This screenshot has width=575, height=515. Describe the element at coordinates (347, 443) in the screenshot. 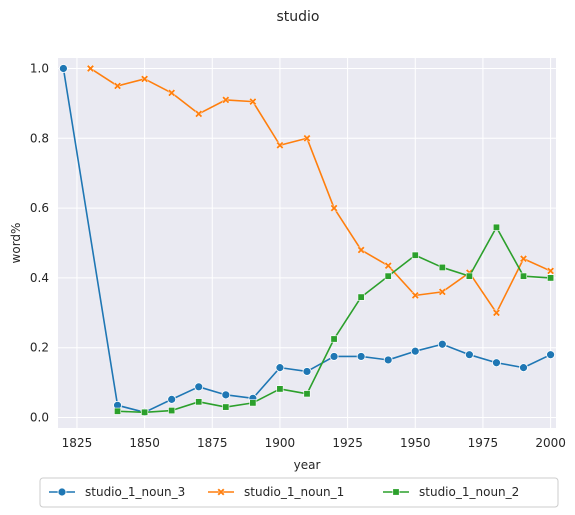

I see `x-tick-label: 1925` at that location.